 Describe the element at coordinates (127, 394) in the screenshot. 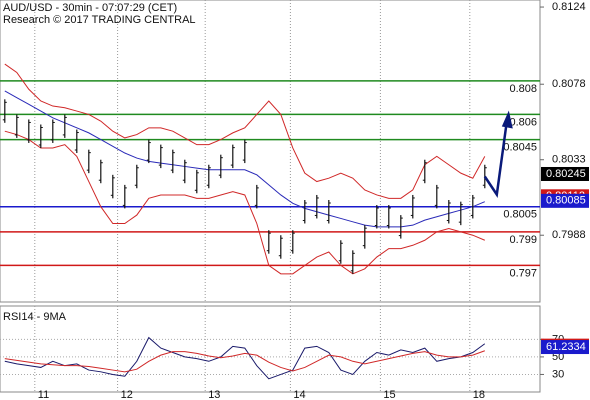

I see `x-tick-label: 12` at that location.